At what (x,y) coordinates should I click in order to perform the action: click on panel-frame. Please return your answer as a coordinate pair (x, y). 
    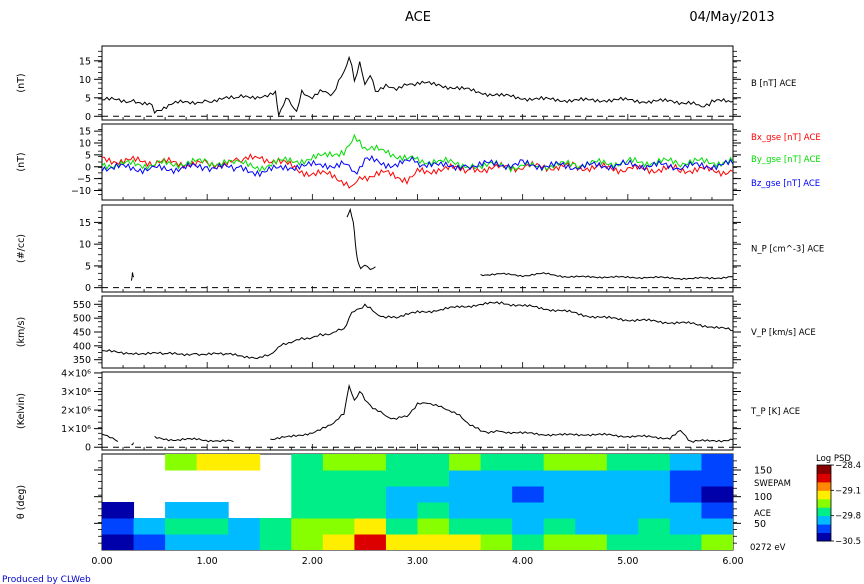
    Looking at the image, I should click on (417, 411).